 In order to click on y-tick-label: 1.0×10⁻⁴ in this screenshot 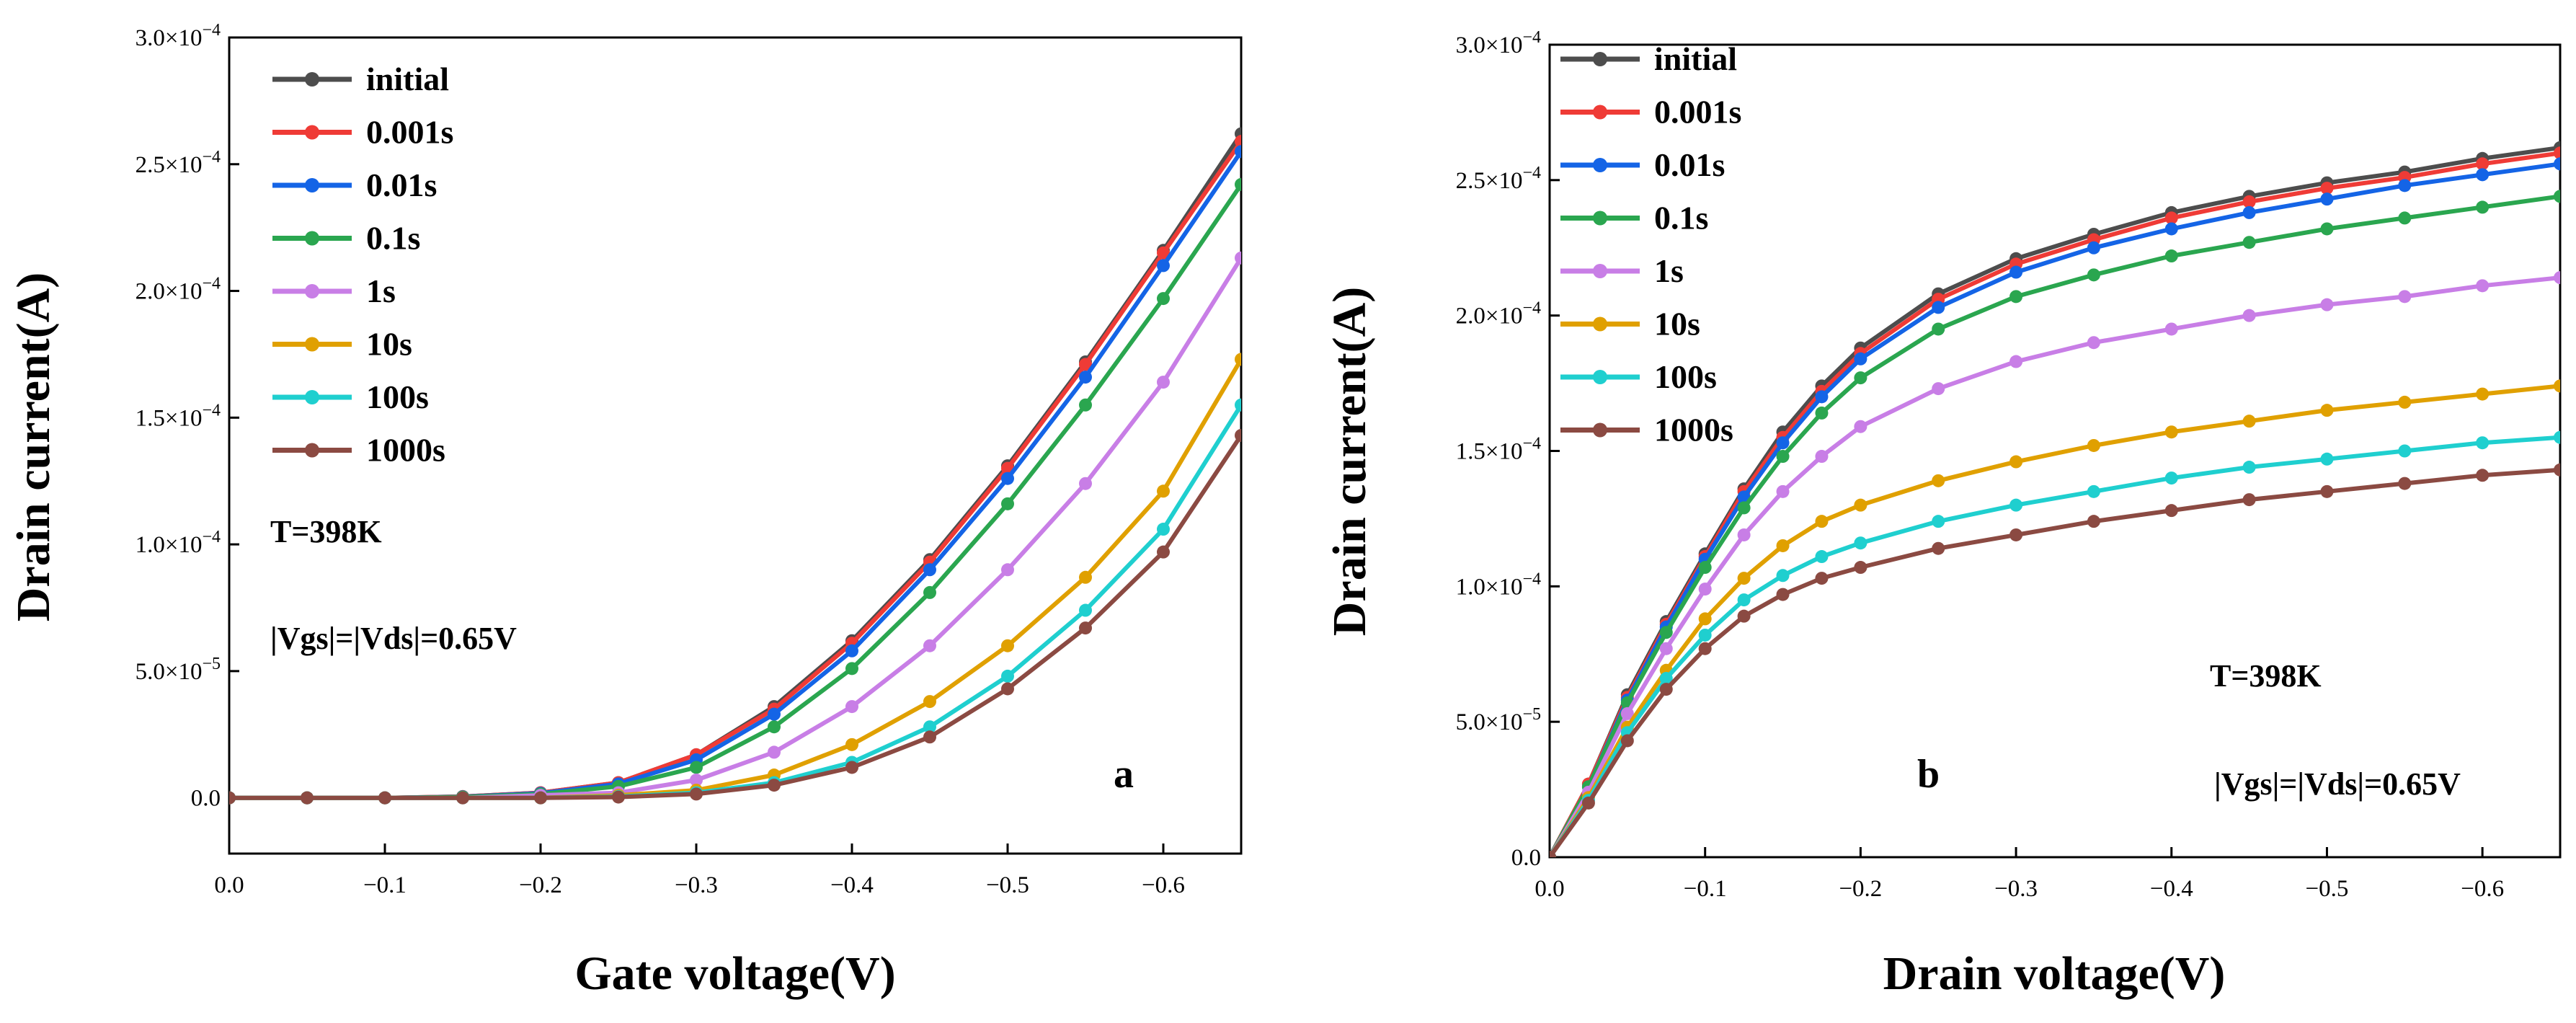, I will do `click(1498, 585)`.